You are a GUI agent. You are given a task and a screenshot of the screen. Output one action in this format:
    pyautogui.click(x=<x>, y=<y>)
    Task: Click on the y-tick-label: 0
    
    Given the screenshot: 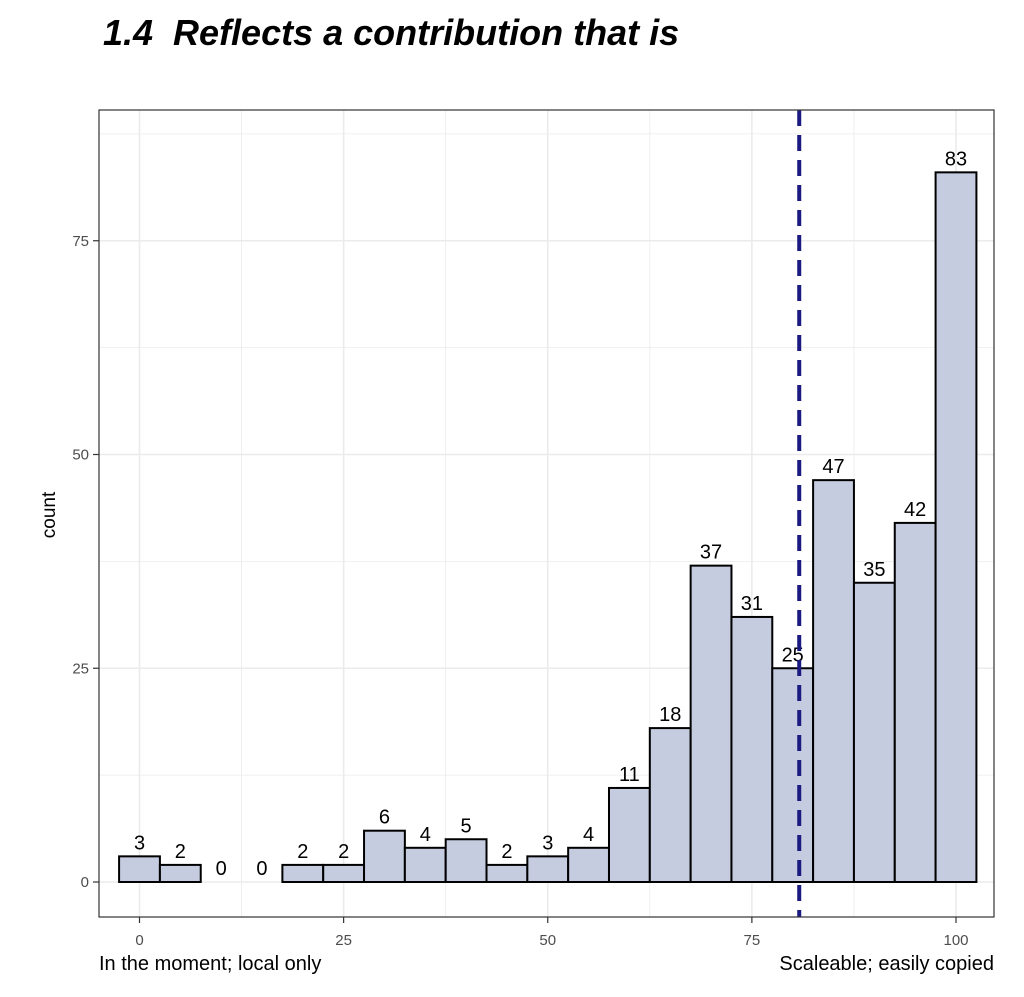 What is the action you would take?
    pyautogui.click(x=85, y=882)
    